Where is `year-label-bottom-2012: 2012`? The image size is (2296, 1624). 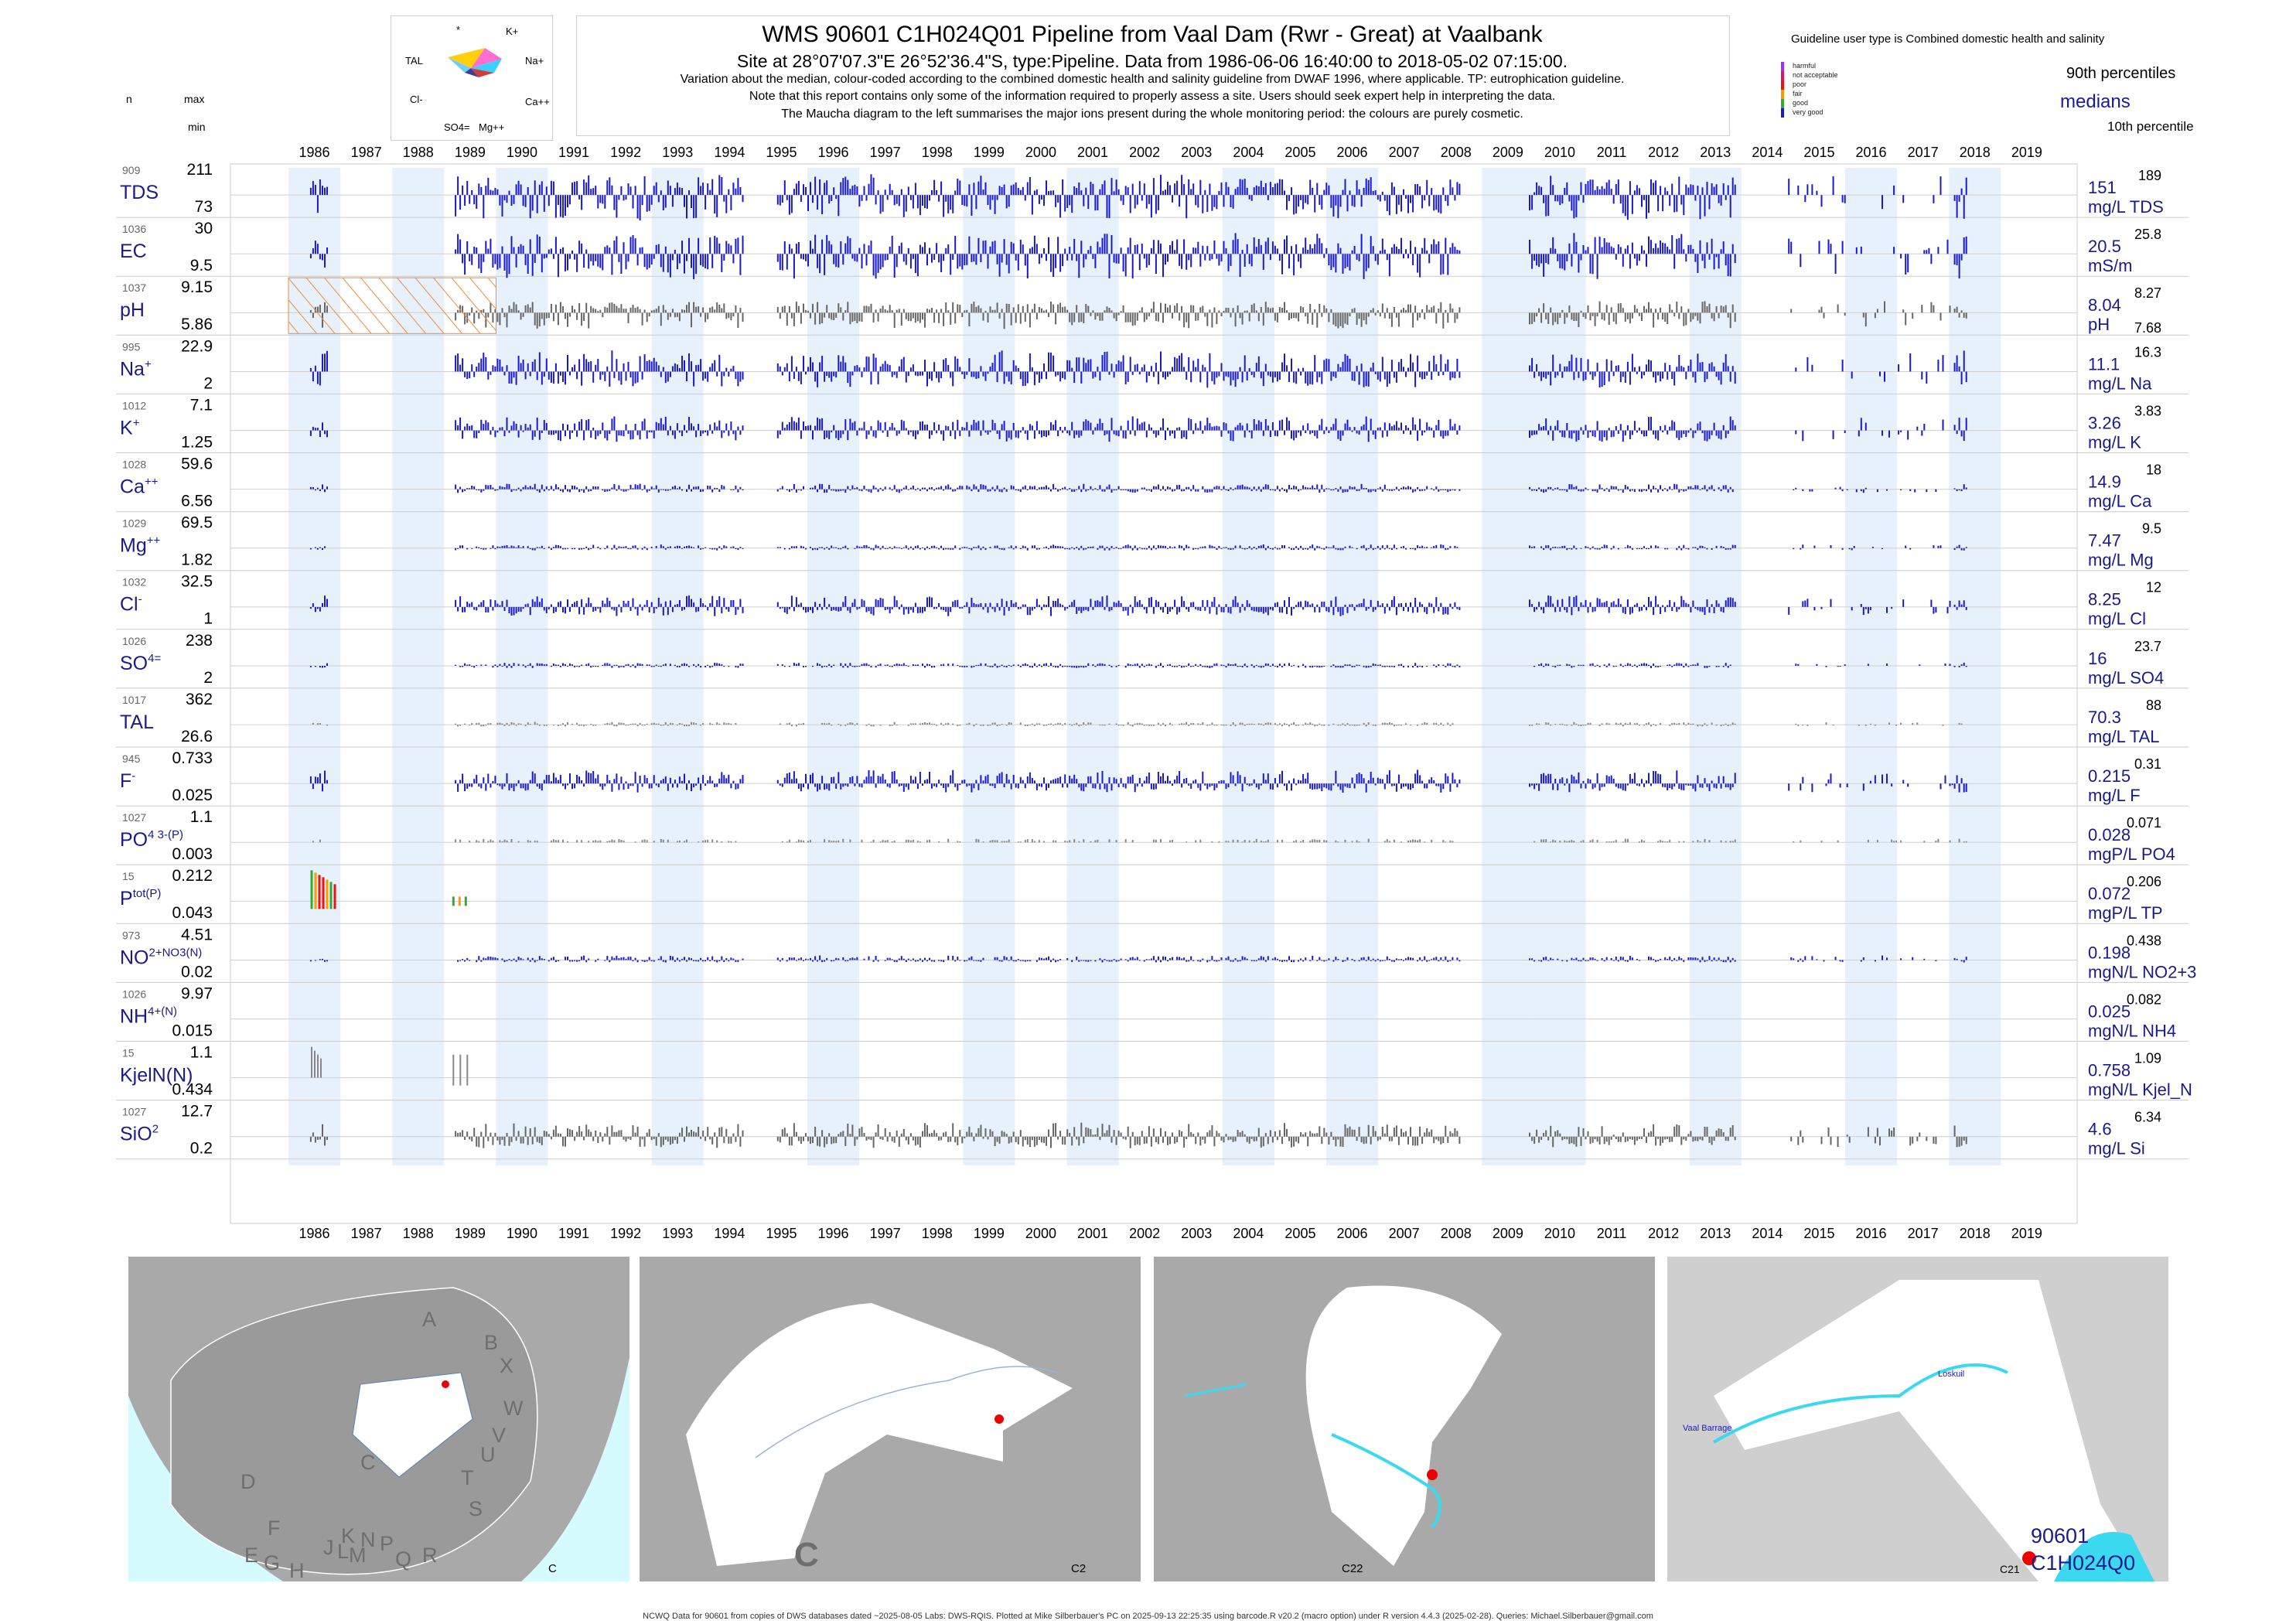 year-label-bottom-2012: 2012 is located at coordinates (1663, 1233).